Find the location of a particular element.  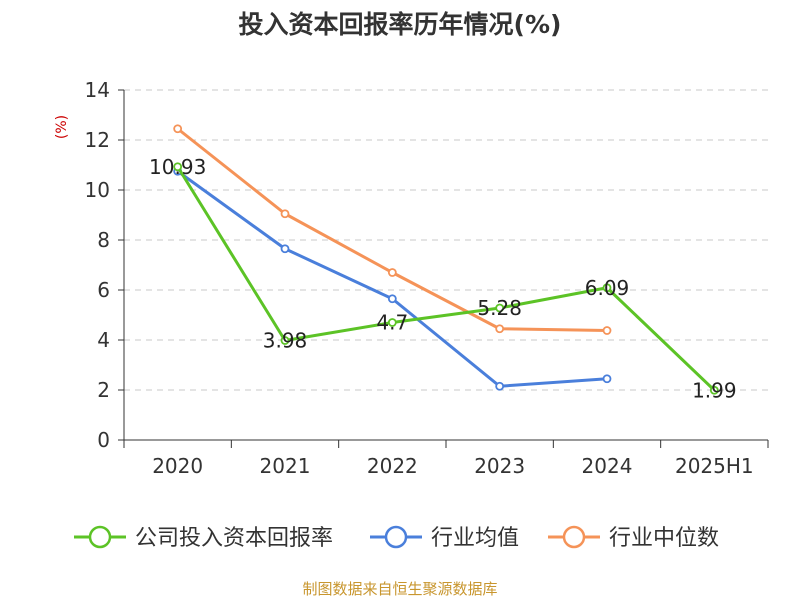

legend-label: 公司投入资本回报率 is located at coordinates (234, 538).